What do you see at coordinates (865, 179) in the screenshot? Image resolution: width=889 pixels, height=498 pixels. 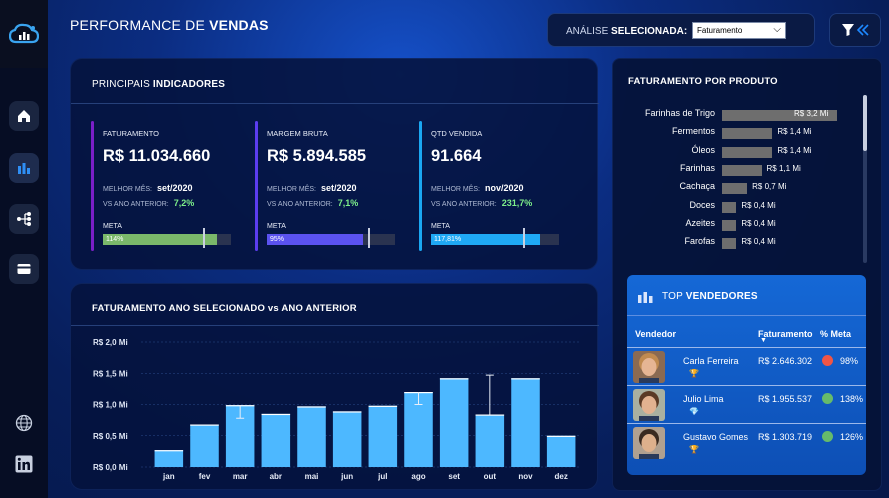 I see `scrollbar` at bounding box center [865, 179].